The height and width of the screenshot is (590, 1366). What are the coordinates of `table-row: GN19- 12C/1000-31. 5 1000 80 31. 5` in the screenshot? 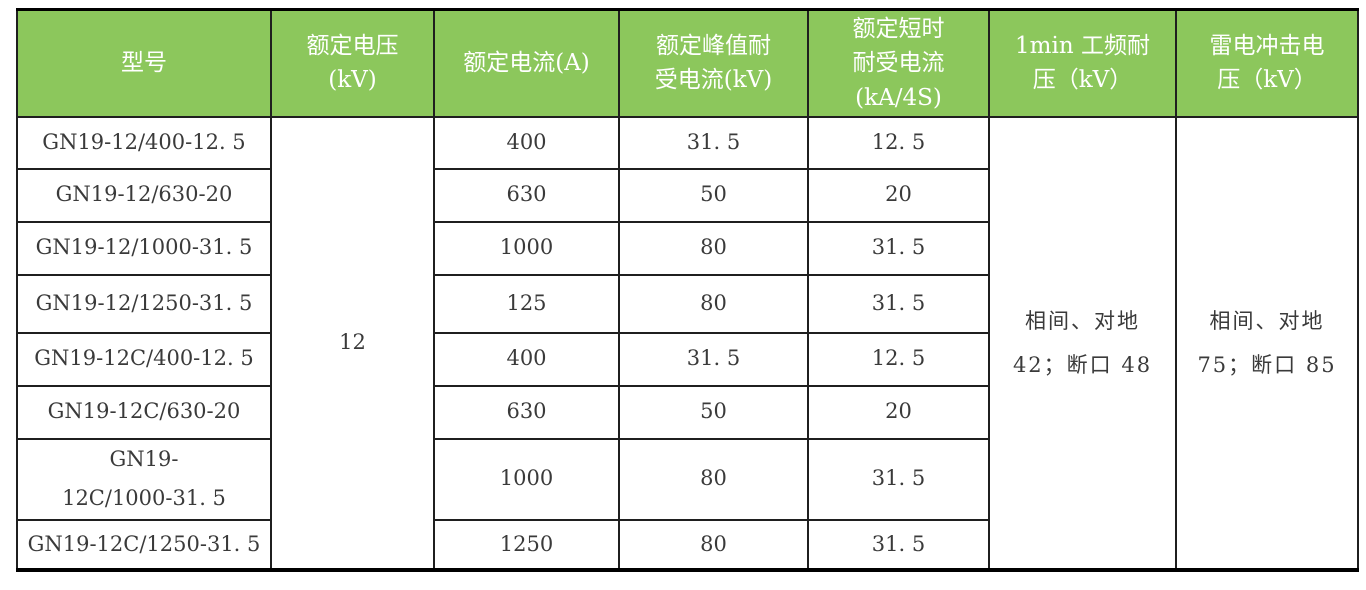 It's located at (687, 479).